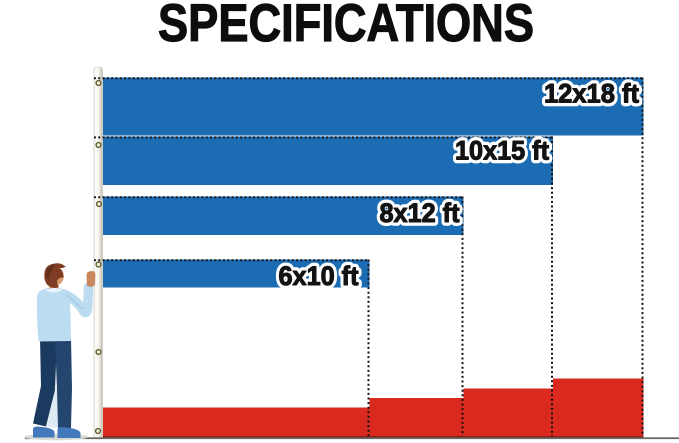 This screenshot has width=679, height=443. I want to click on svg-text: 12x18 ft, so click(591, 94).